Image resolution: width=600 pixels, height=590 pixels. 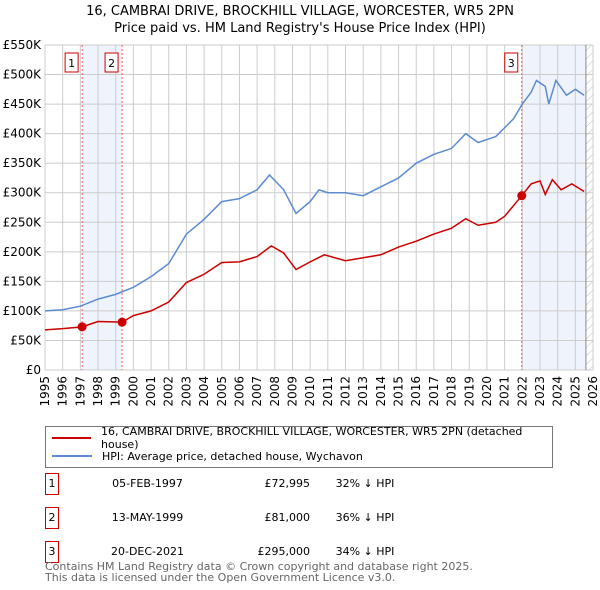 What do you see at coordinates (469, 391) in the screenshot?
I see `x-tick-label: 2019` at bounding box center [469, 391].